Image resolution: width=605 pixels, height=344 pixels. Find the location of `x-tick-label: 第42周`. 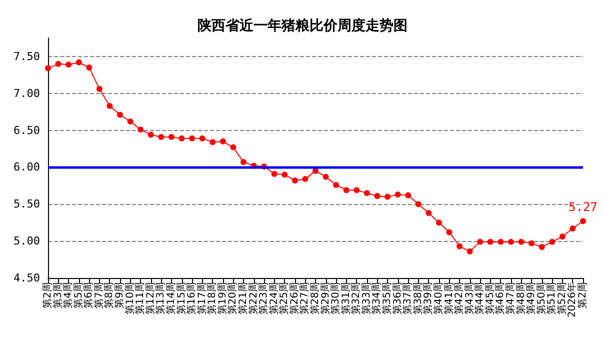

x-tick-label: 第42周 is located at coordinates (459, 298).